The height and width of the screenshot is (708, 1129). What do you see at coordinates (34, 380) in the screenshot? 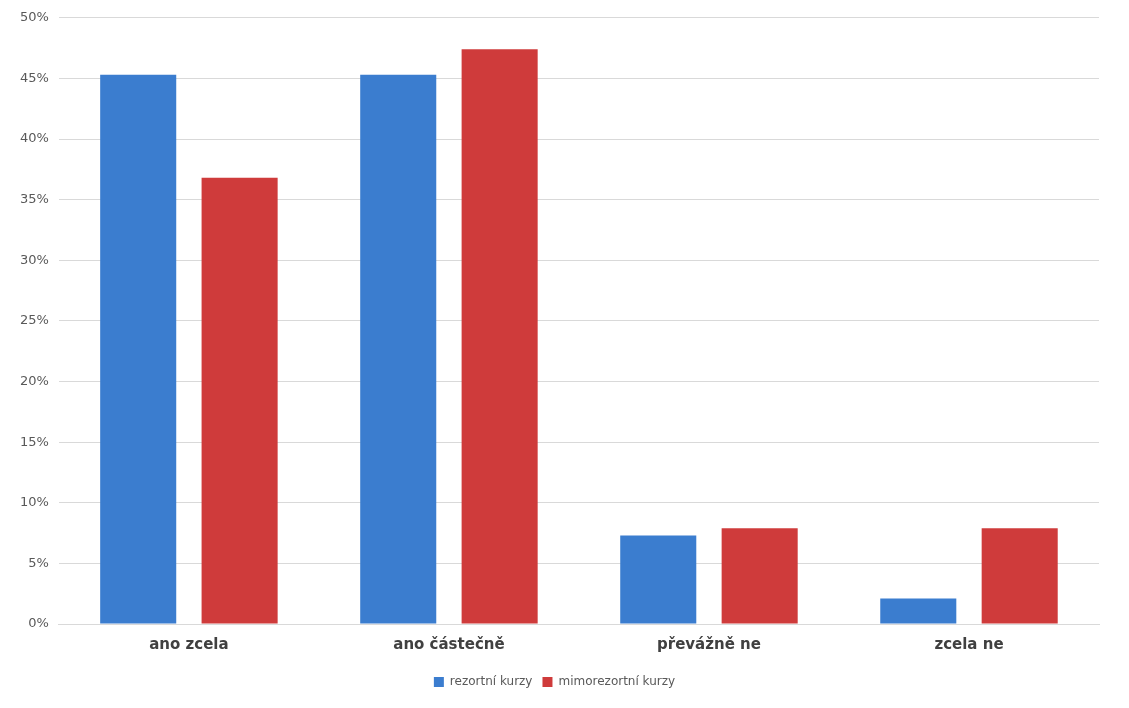
I see `y-tick-label: 20%` at bounding box center [34, 380].